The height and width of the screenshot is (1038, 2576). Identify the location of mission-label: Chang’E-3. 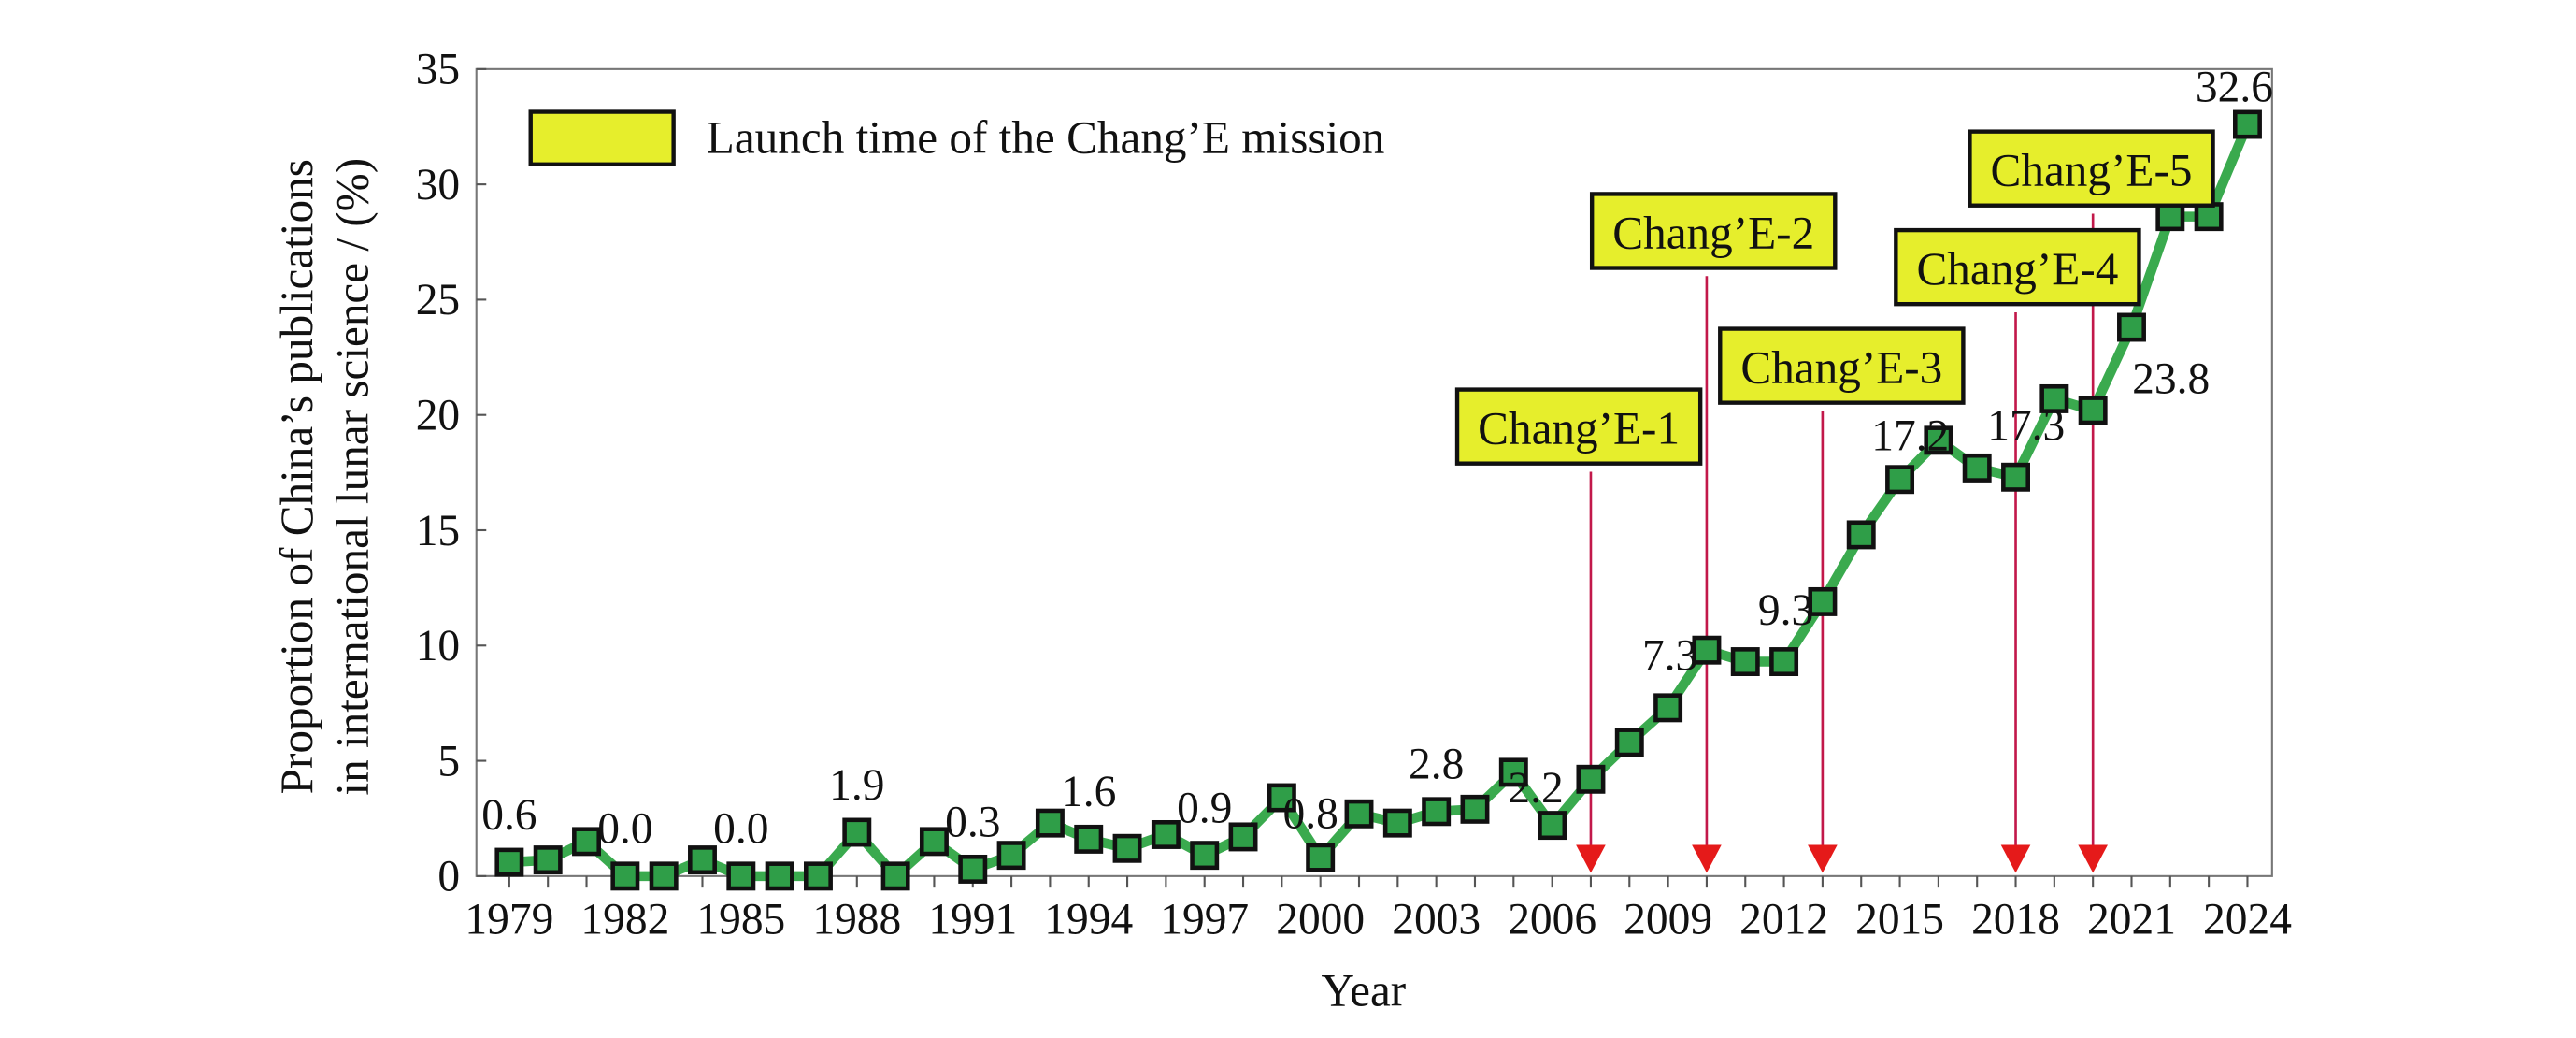
(1841, 368).